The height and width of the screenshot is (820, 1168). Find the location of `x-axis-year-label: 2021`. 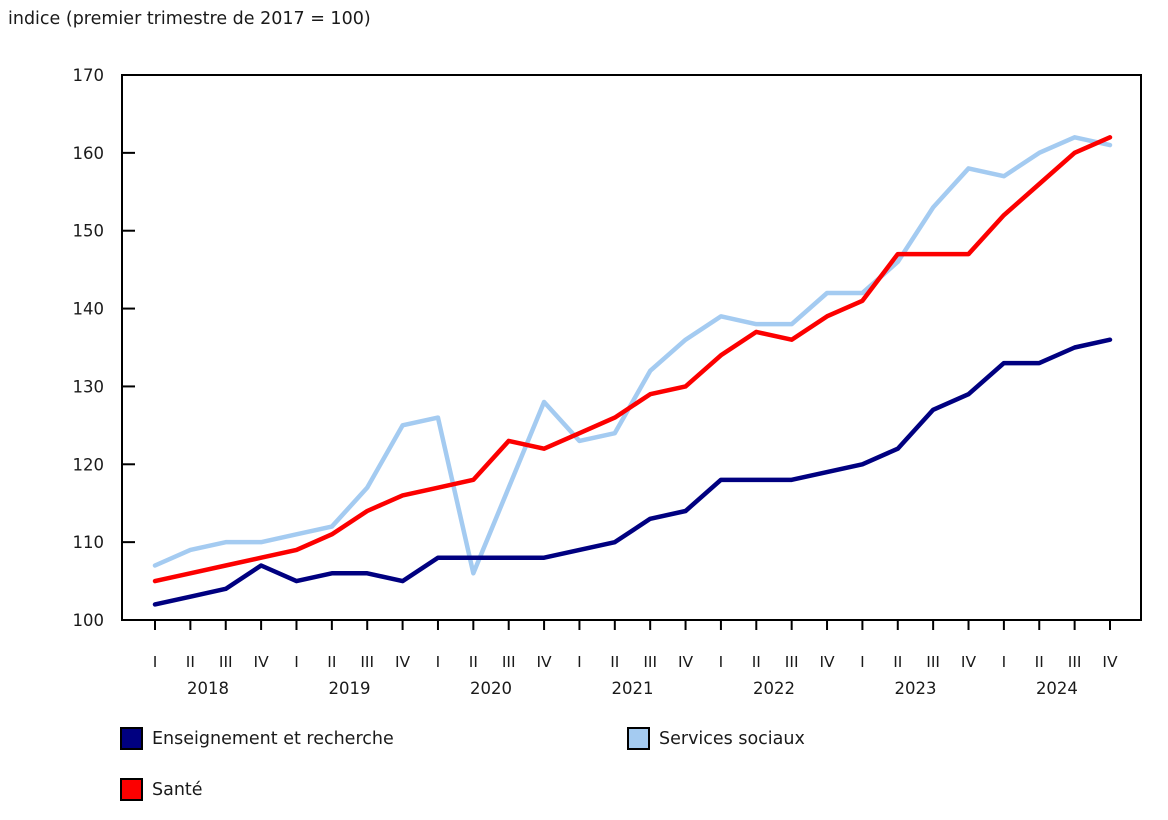

x-axis-year-label: 2021 is located at coordinates (633, 688).